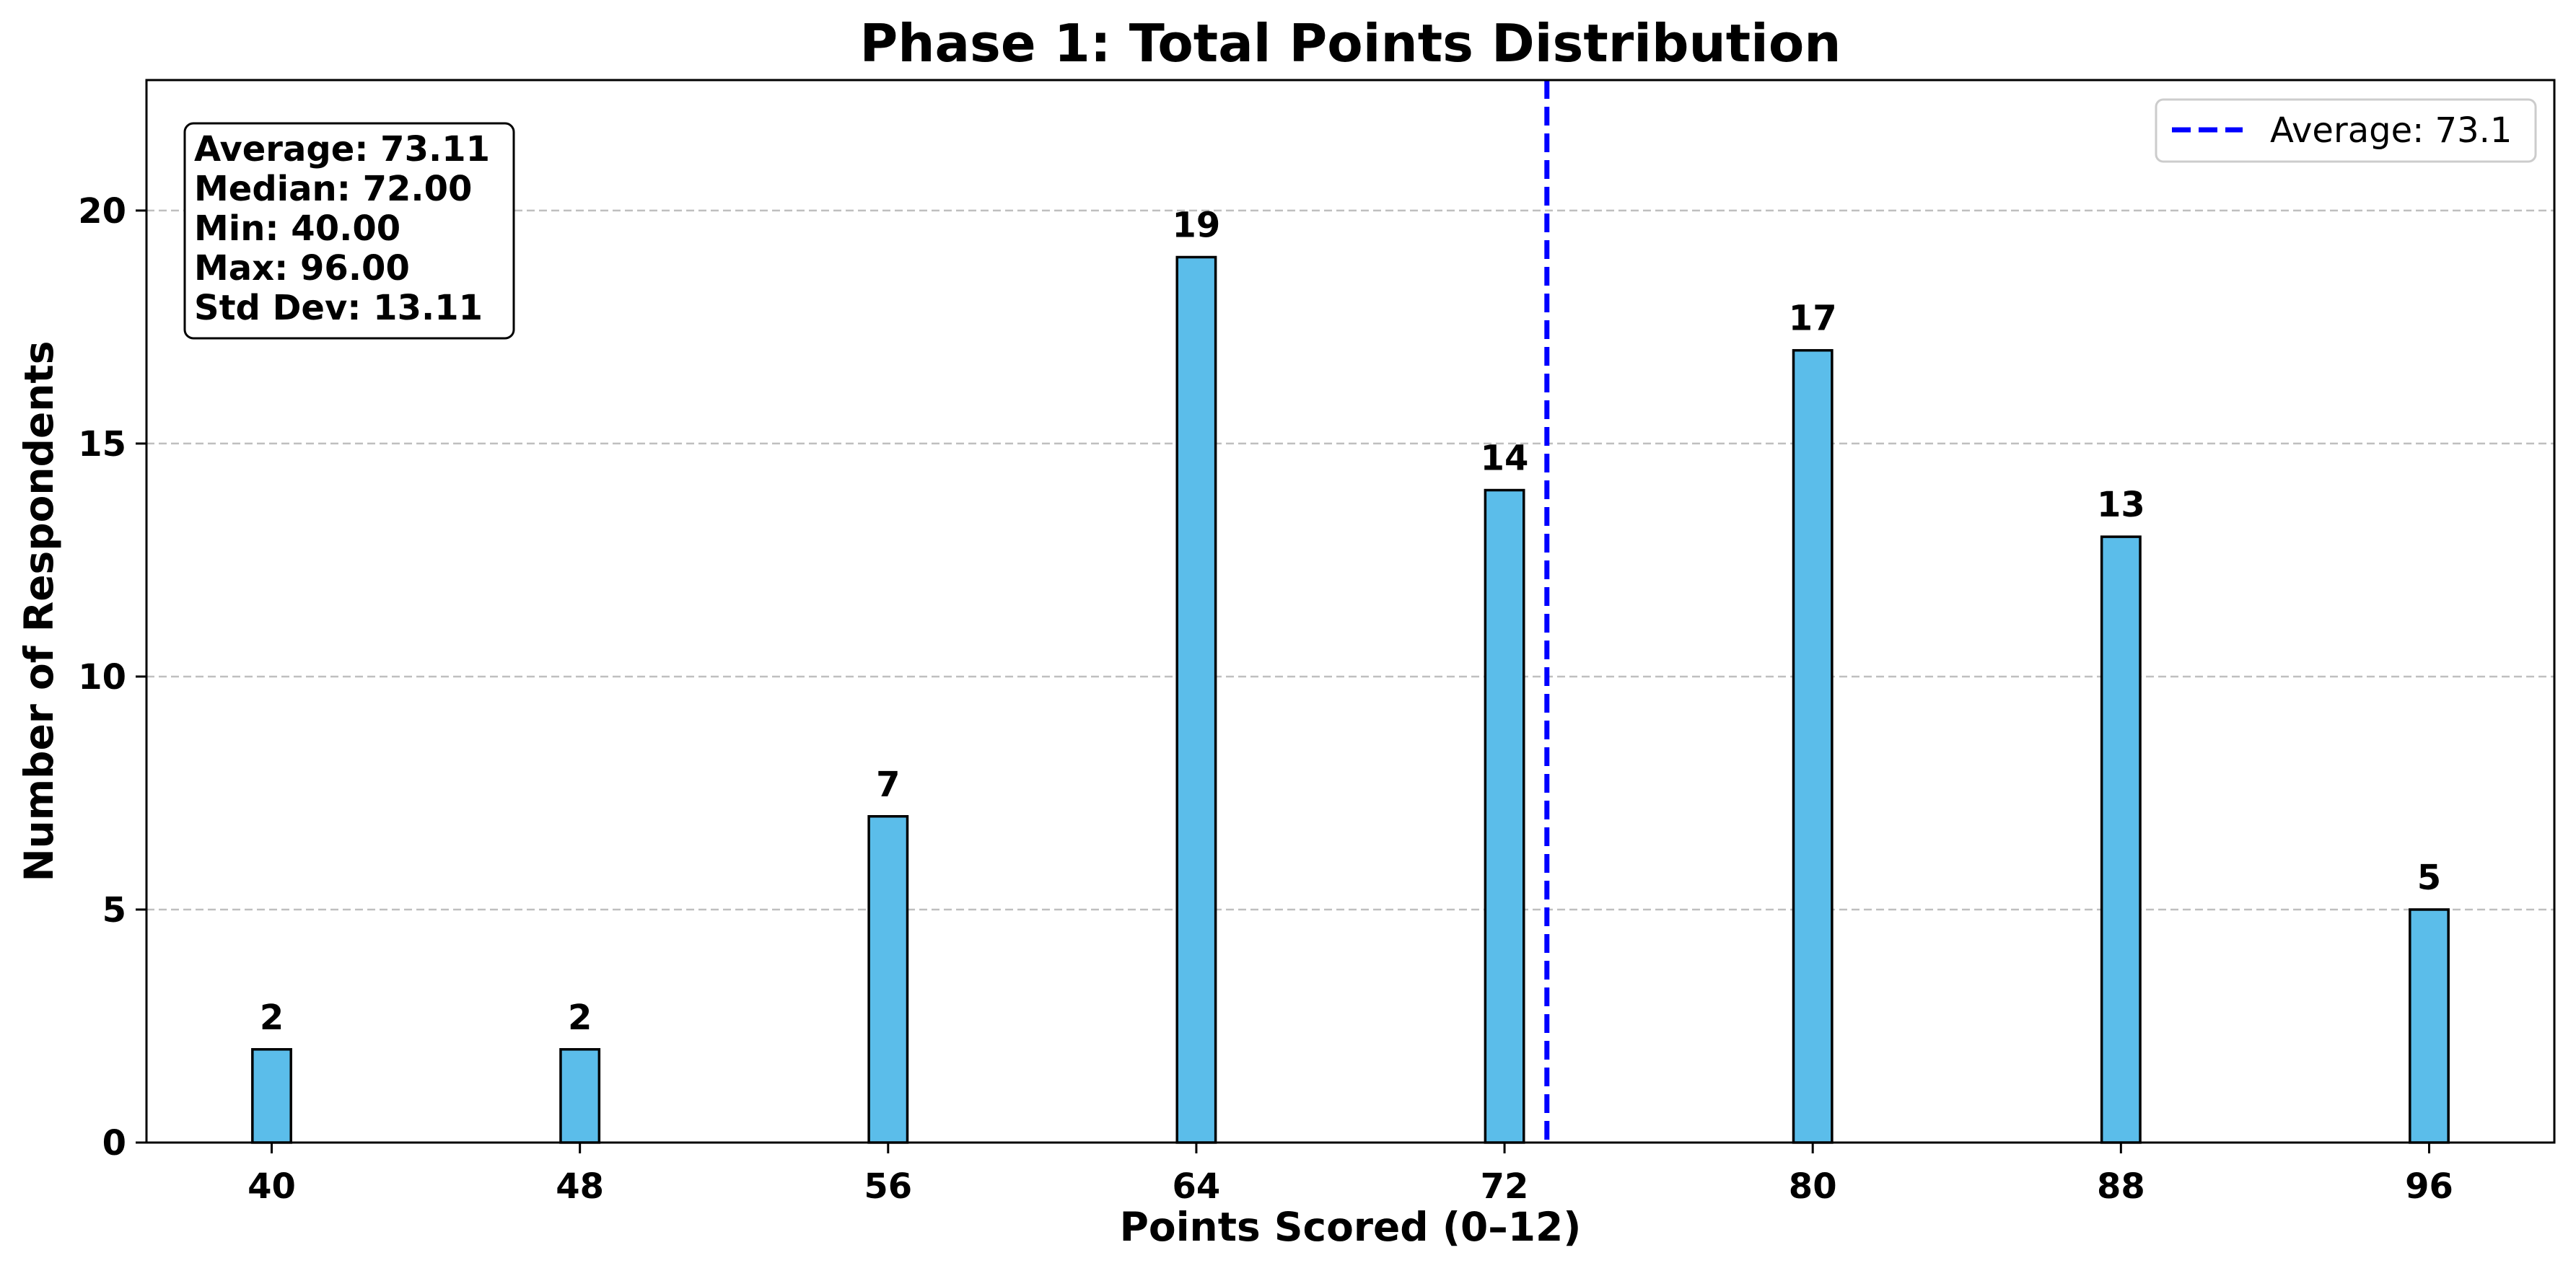 The image size is (2576, 1276). What do you see at coordinates (2121, 505) in the screenshot?
I see `data-label: 13` at bounding box center [2121, 505].